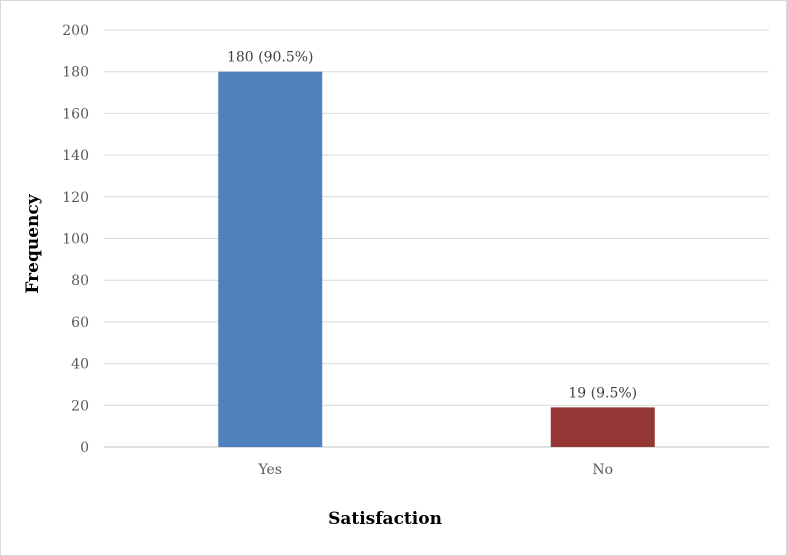 The height and width of the screenshot is (556, 787). What do you see at coordinates (80, 281) in the screenshot?
I see `y-tick-label: 80` at bounding box center [80, 281].